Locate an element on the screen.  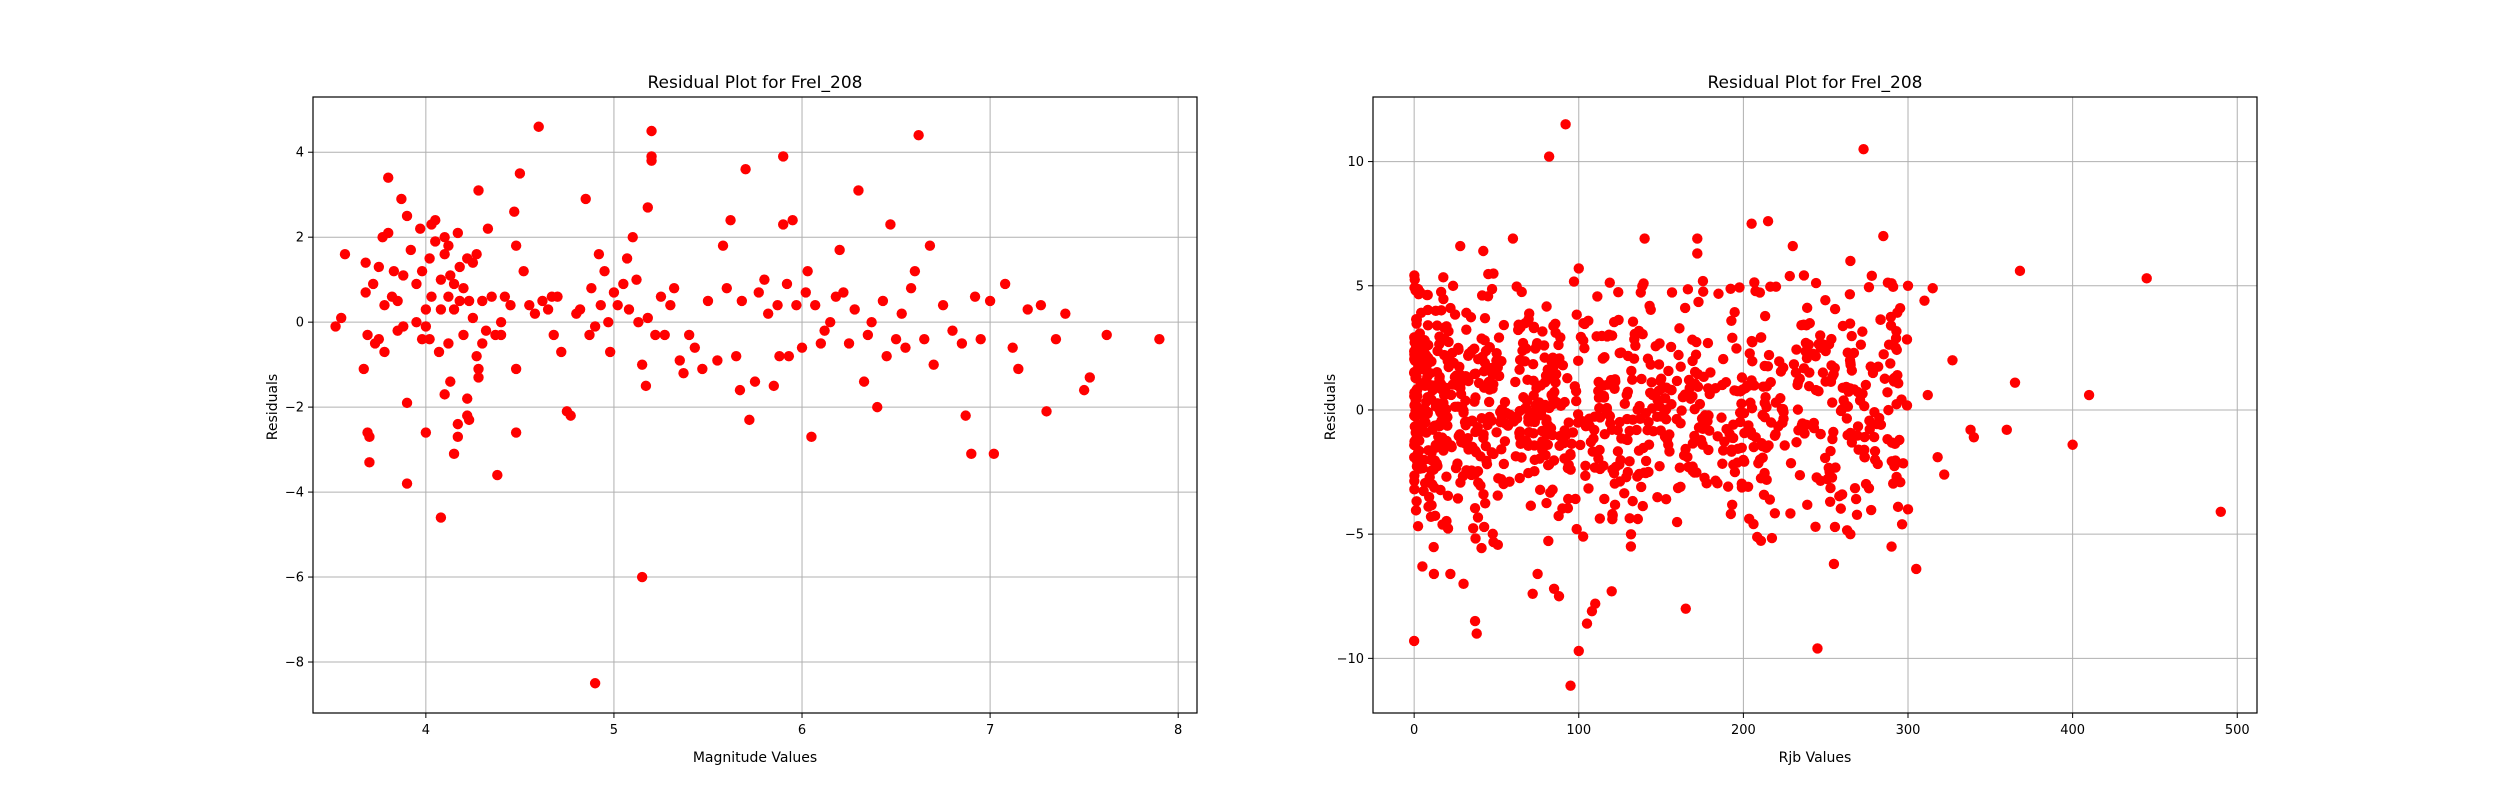
plot-title: Residual Plot for FreI_208 is located at coordinates (755, 83).